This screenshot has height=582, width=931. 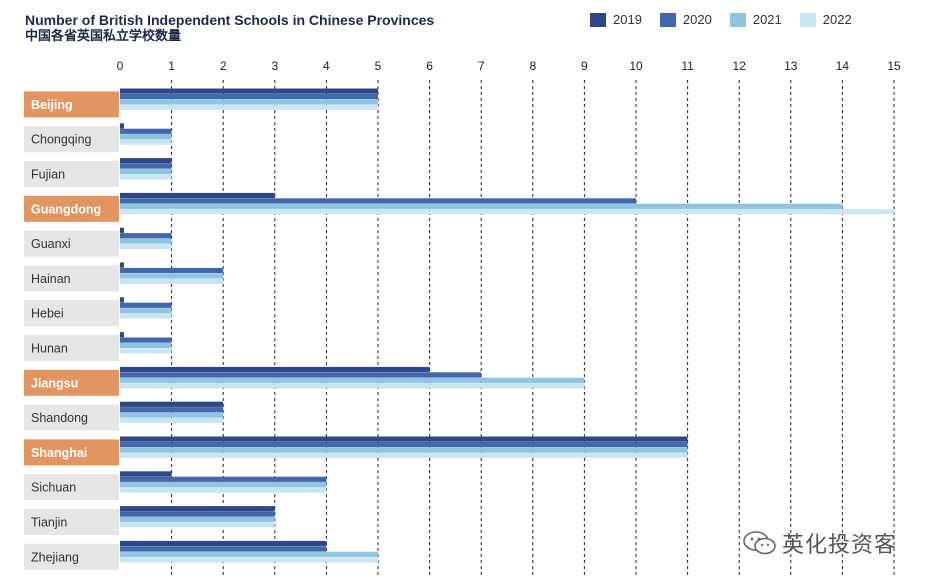 What do you see at coordinates (122, 265) in the screenshot?
I see `bar-hainan-2019` at bounding box center [122, 265].